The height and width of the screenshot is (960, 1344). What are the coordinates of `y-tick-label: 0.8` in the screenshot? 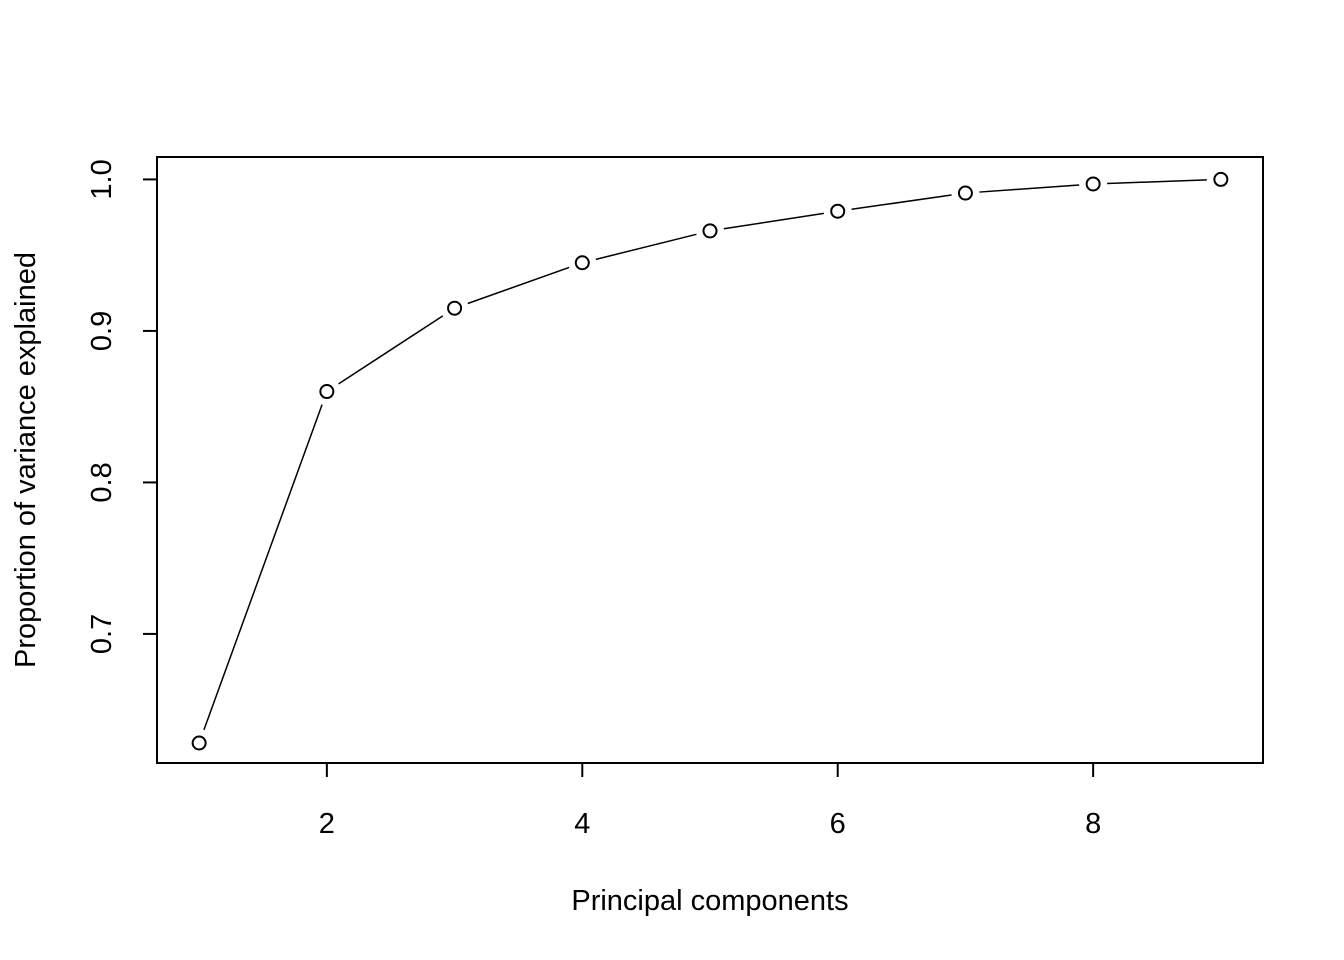 It's located at (102, 482).